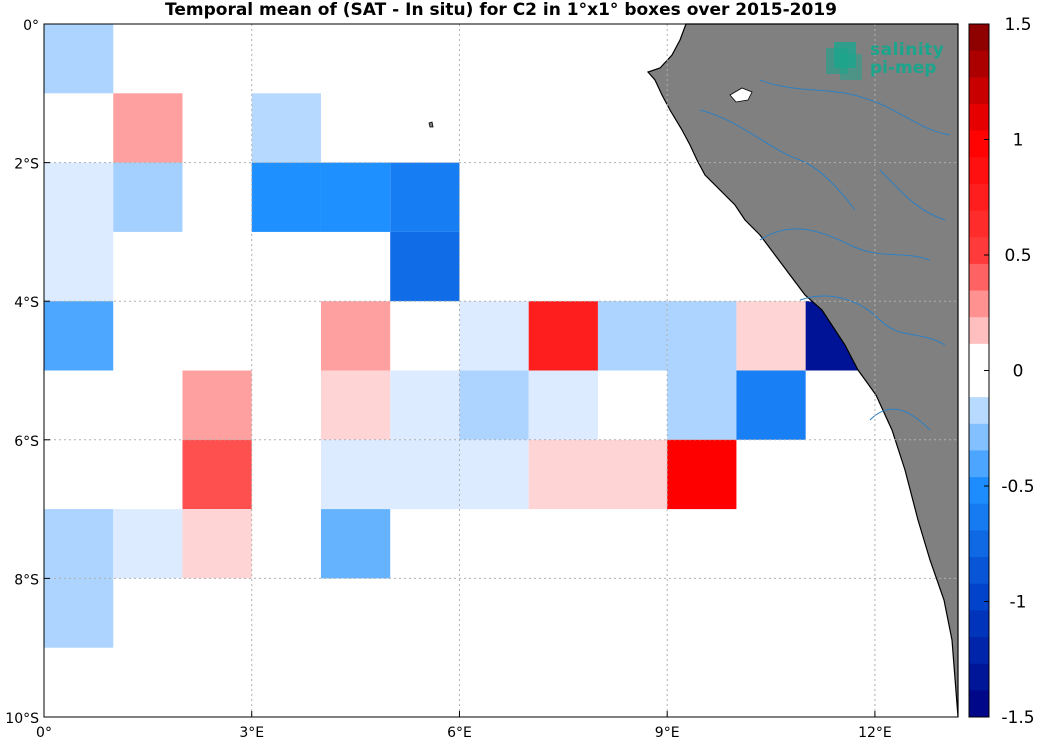 Image resolution: width=1041 pixels, height=740 pixels. What do you see at coordinates (844, 61) in the screenshot?
I see `logo-mark-icon` at bounding box center [844, 61].